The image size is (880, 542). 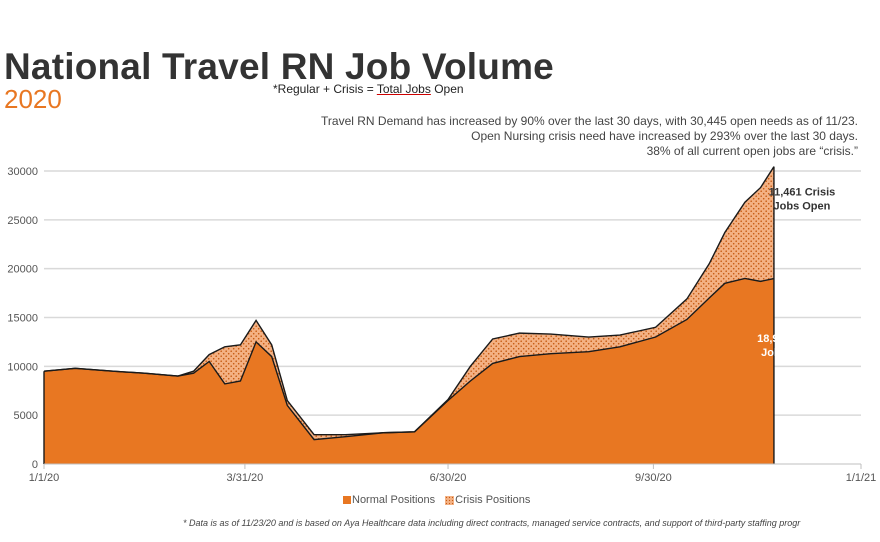 I want to click on x-tick-label: 1/1/20, so click(x=44, y=478).